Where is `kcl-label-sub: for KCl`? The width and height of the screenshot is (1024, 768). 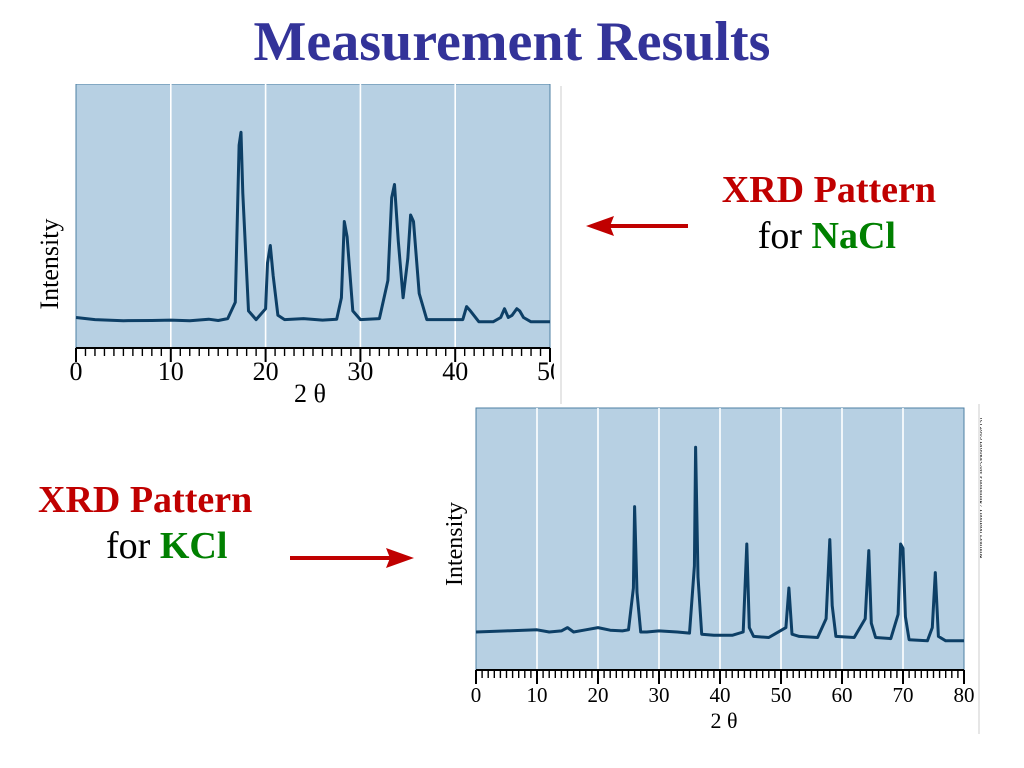
kcl-label-sub: for KCl is located at coordinates (188, 547).